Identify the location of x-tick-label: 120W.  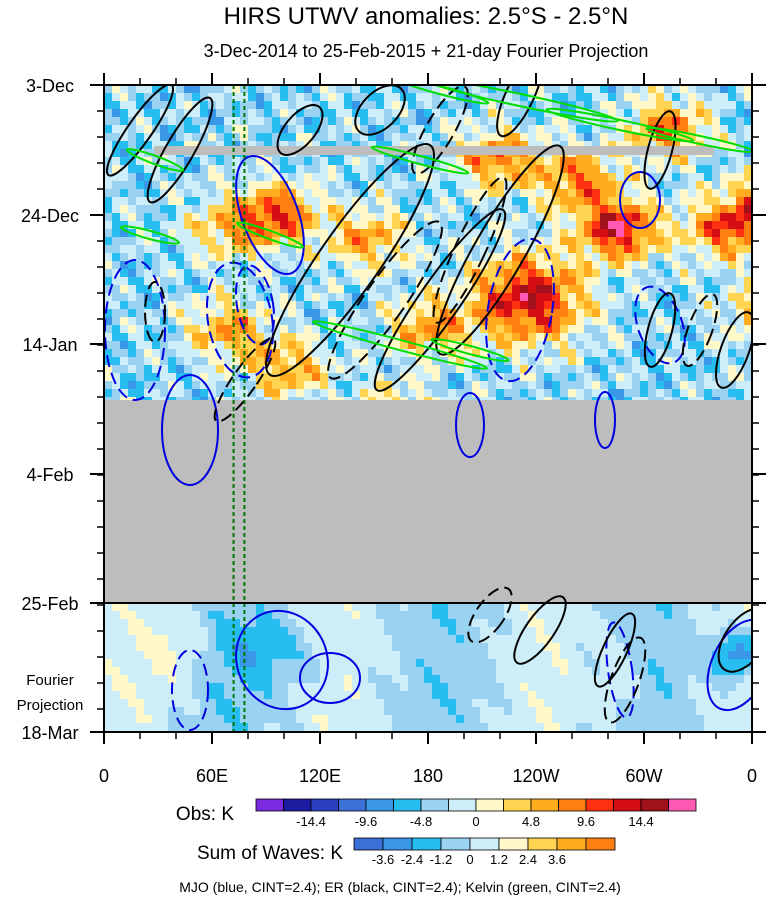
(535, 776).